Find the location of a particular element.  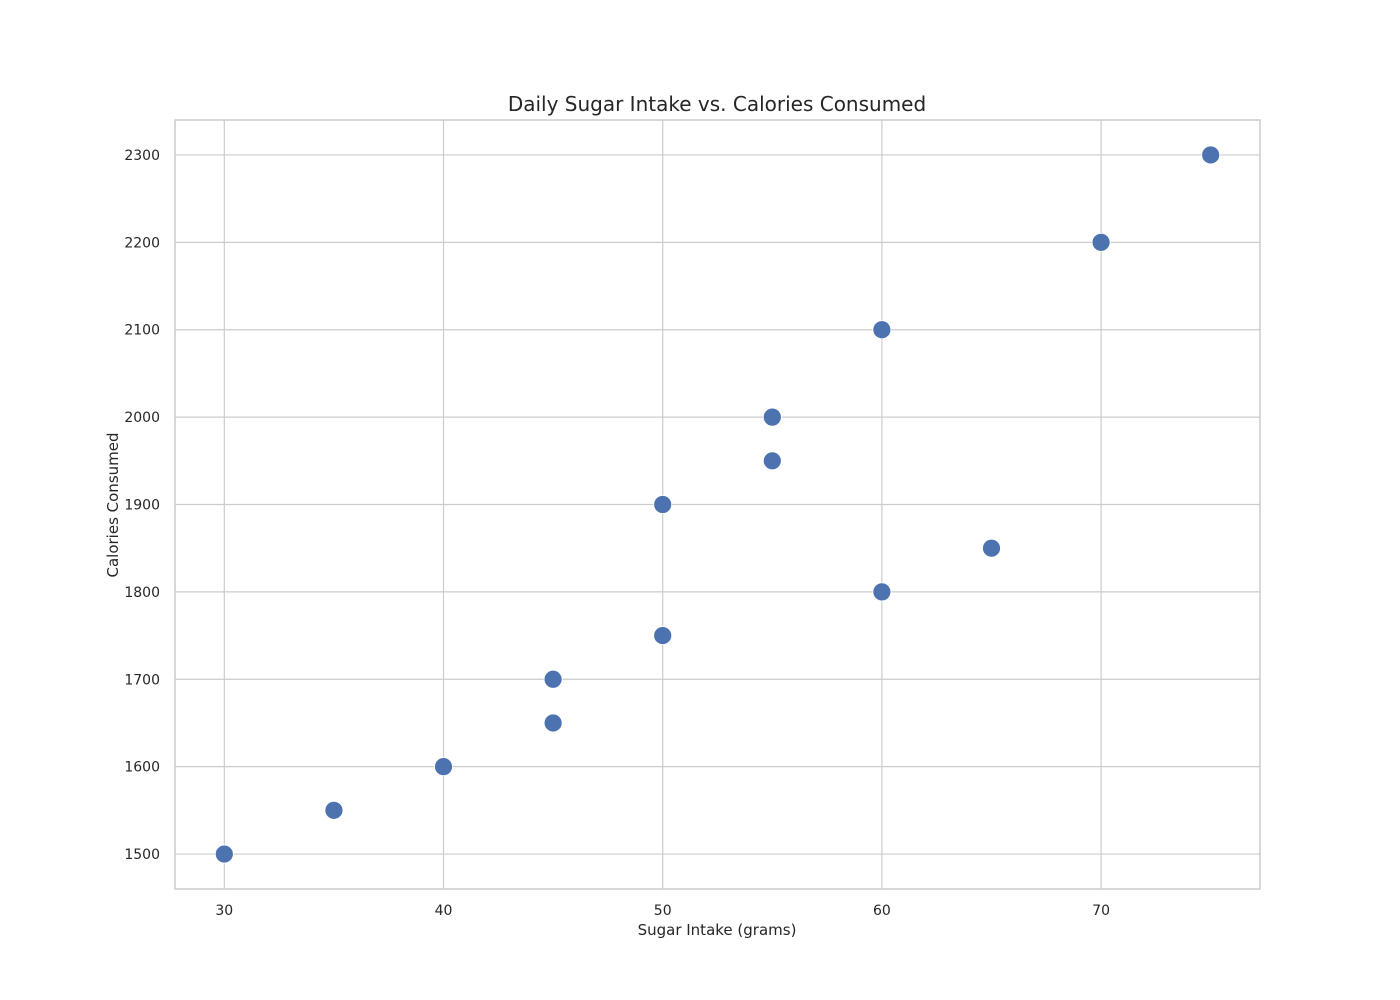

y-tick-label: 1800 is located at coordinates (142, 593).